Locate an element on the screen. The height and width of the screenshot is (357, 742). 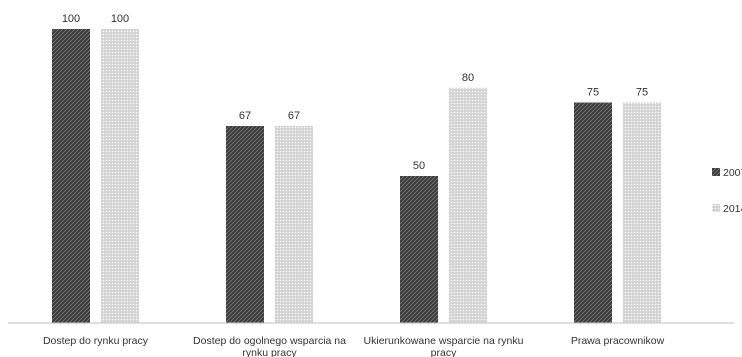
data-label-2007-1: 67 is located at coordinates (245, 116).